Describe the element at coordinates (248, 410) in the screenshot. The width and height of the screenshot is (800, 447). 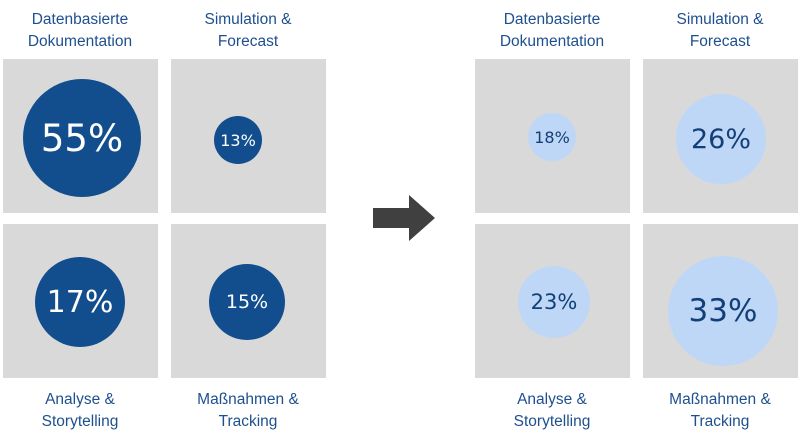
I see `left-label-massnahmen-tracking: Maßnahmen & Tracking` at that location.